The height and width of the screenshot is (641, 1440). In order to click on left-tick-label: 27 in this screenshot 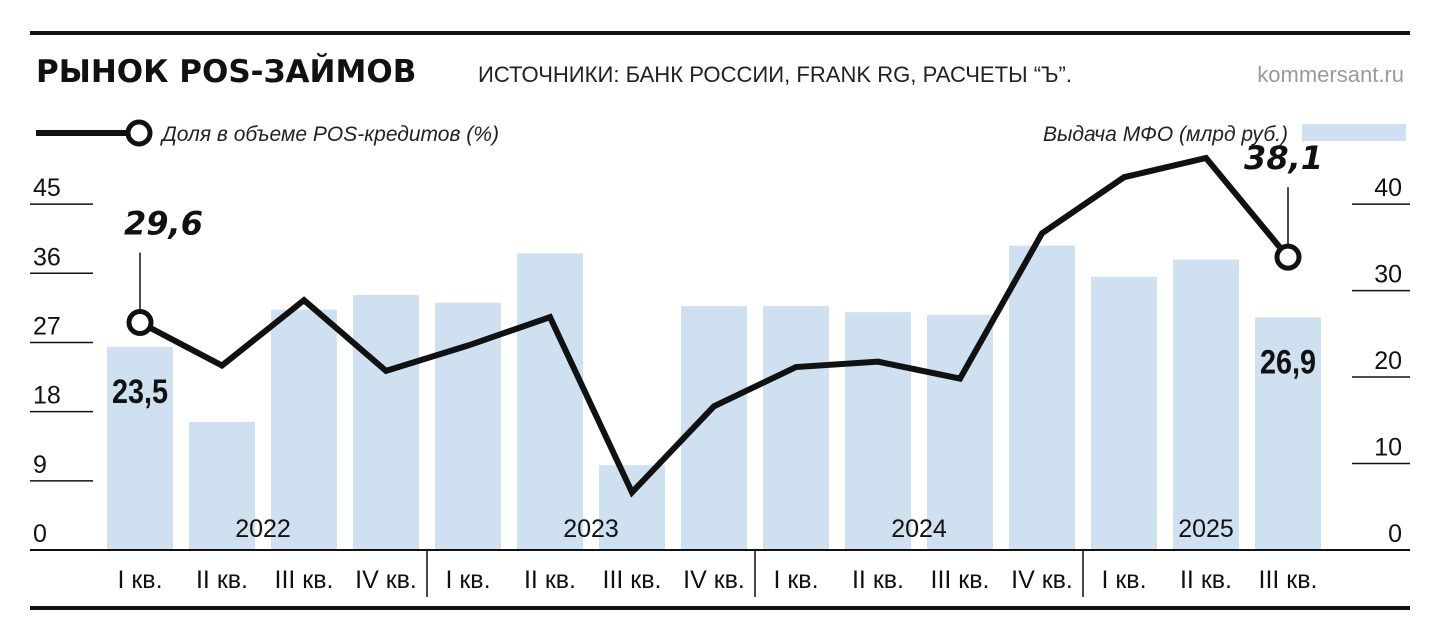, I will do `click(47, 326)`.